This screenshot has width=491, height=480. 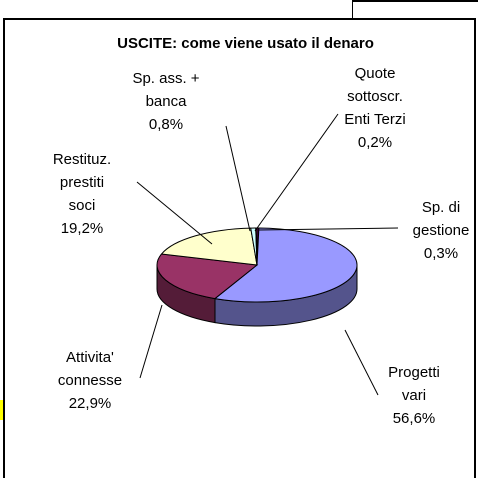 I want to click on category-label: Quote sottoscr. Enti Terzi, so click(x=375, y=96).